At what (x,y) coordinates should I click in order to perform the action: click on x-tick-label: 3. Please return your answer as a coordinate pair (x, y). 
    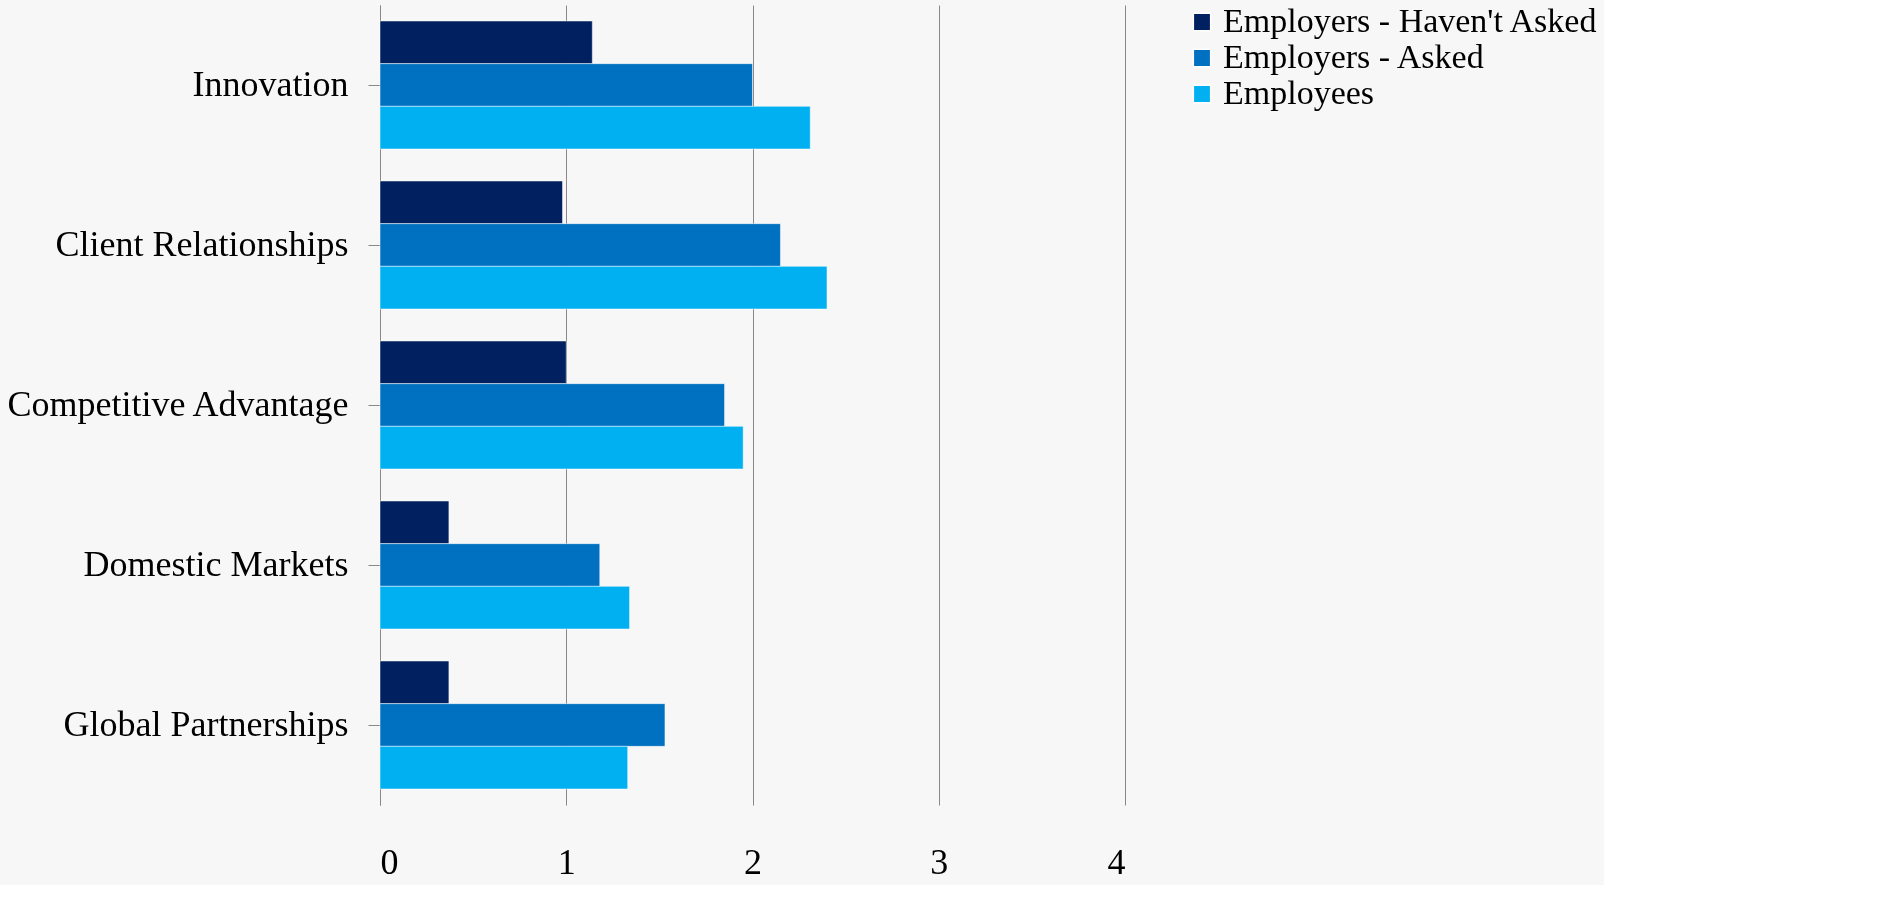
    Looking at the image, I should click on (939, 861).